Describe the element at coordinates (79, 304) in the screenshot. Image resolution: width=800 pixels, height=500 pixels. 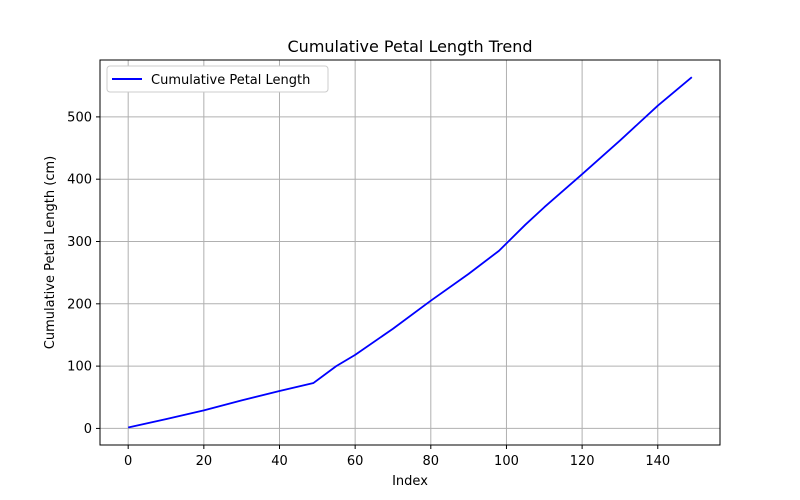
I see `y-tick-label: 200` at that location.